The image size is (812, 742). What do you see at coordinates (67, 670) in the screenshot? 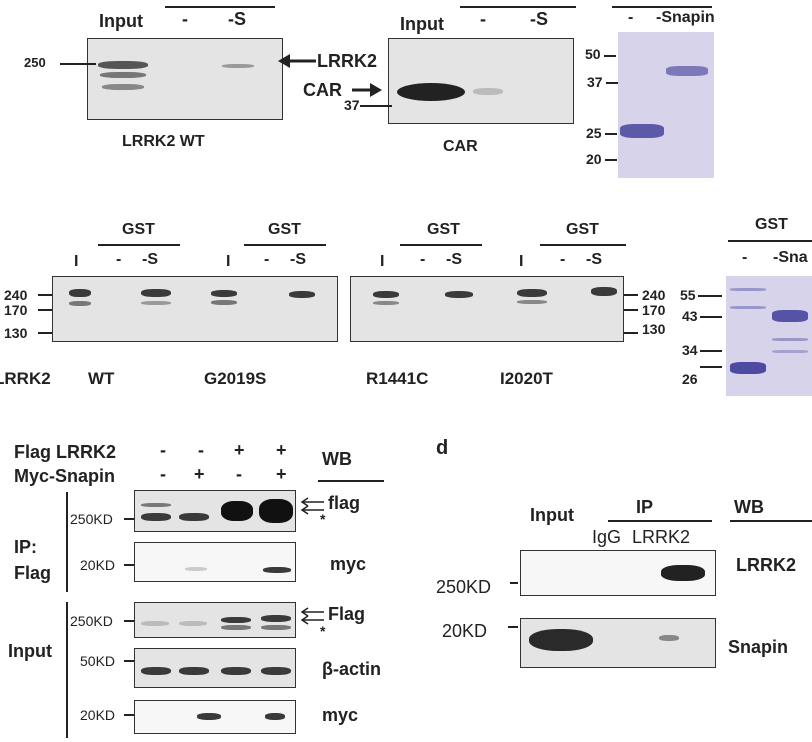
I see `input-bracket` at bounding box center [67, 670].